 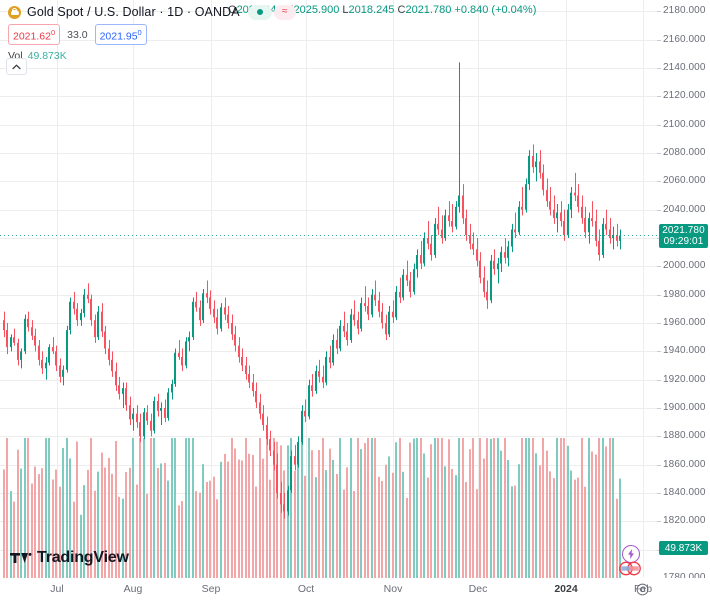 I want to click on ask-price-pill: 2021.950, so click(x=120, y=34).